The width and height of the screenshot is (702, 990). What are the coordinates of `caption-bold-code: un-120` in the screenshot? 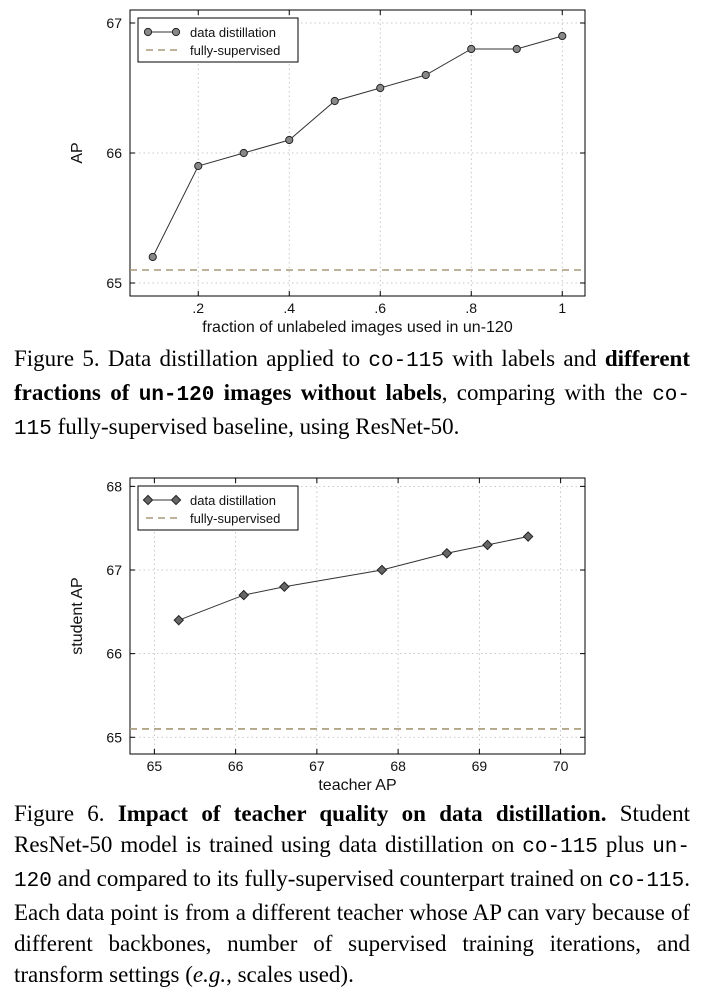 It's located at (176, 395).